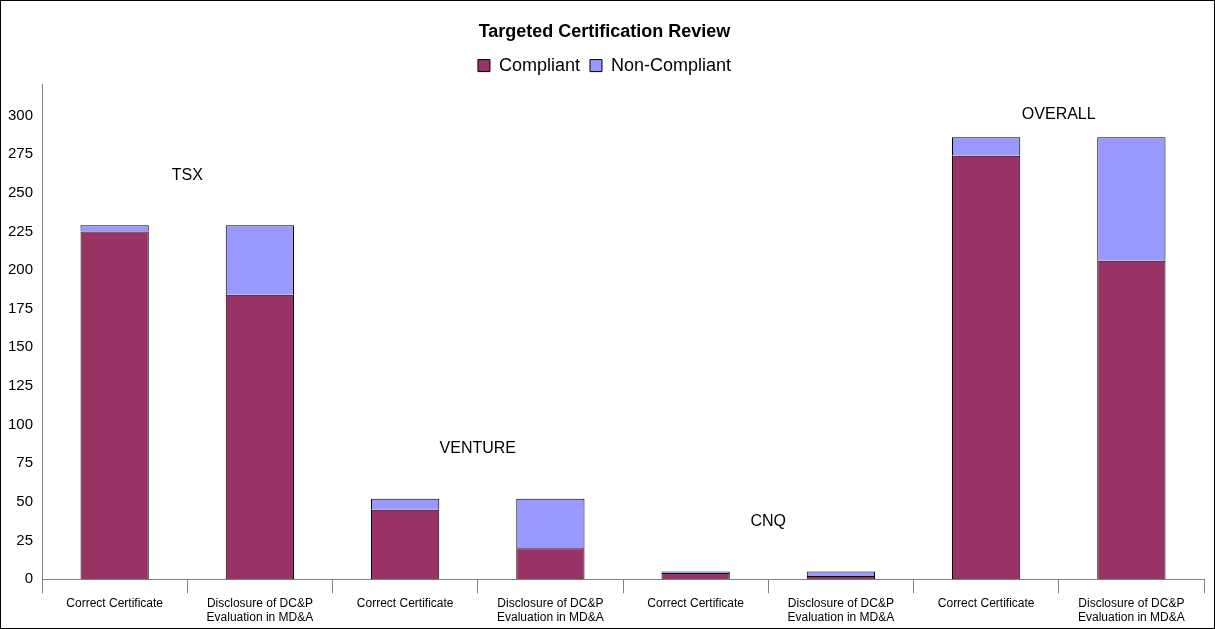  Describe the element at coordinates (768, 520) in the screenshot. I see `annotation: CNQ` at that location.